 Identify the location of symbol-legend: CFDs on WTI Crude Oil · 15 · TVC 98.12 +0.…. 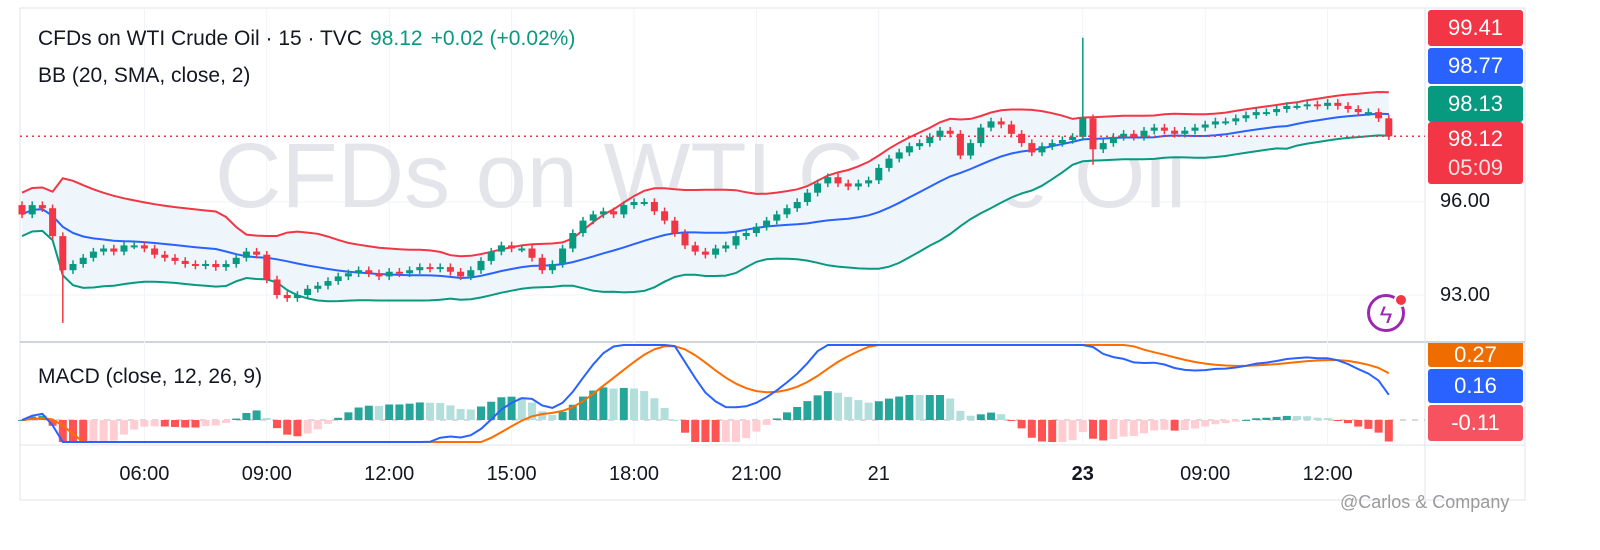
(306, 39).